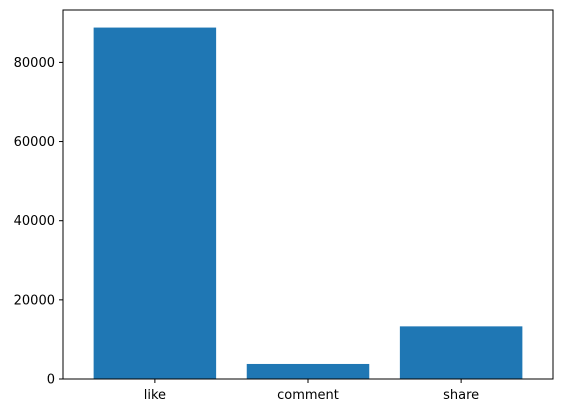  Describe the element at coordinates (34, 142) in the screenshot. I see `y-tick-label: 60000` at that location.